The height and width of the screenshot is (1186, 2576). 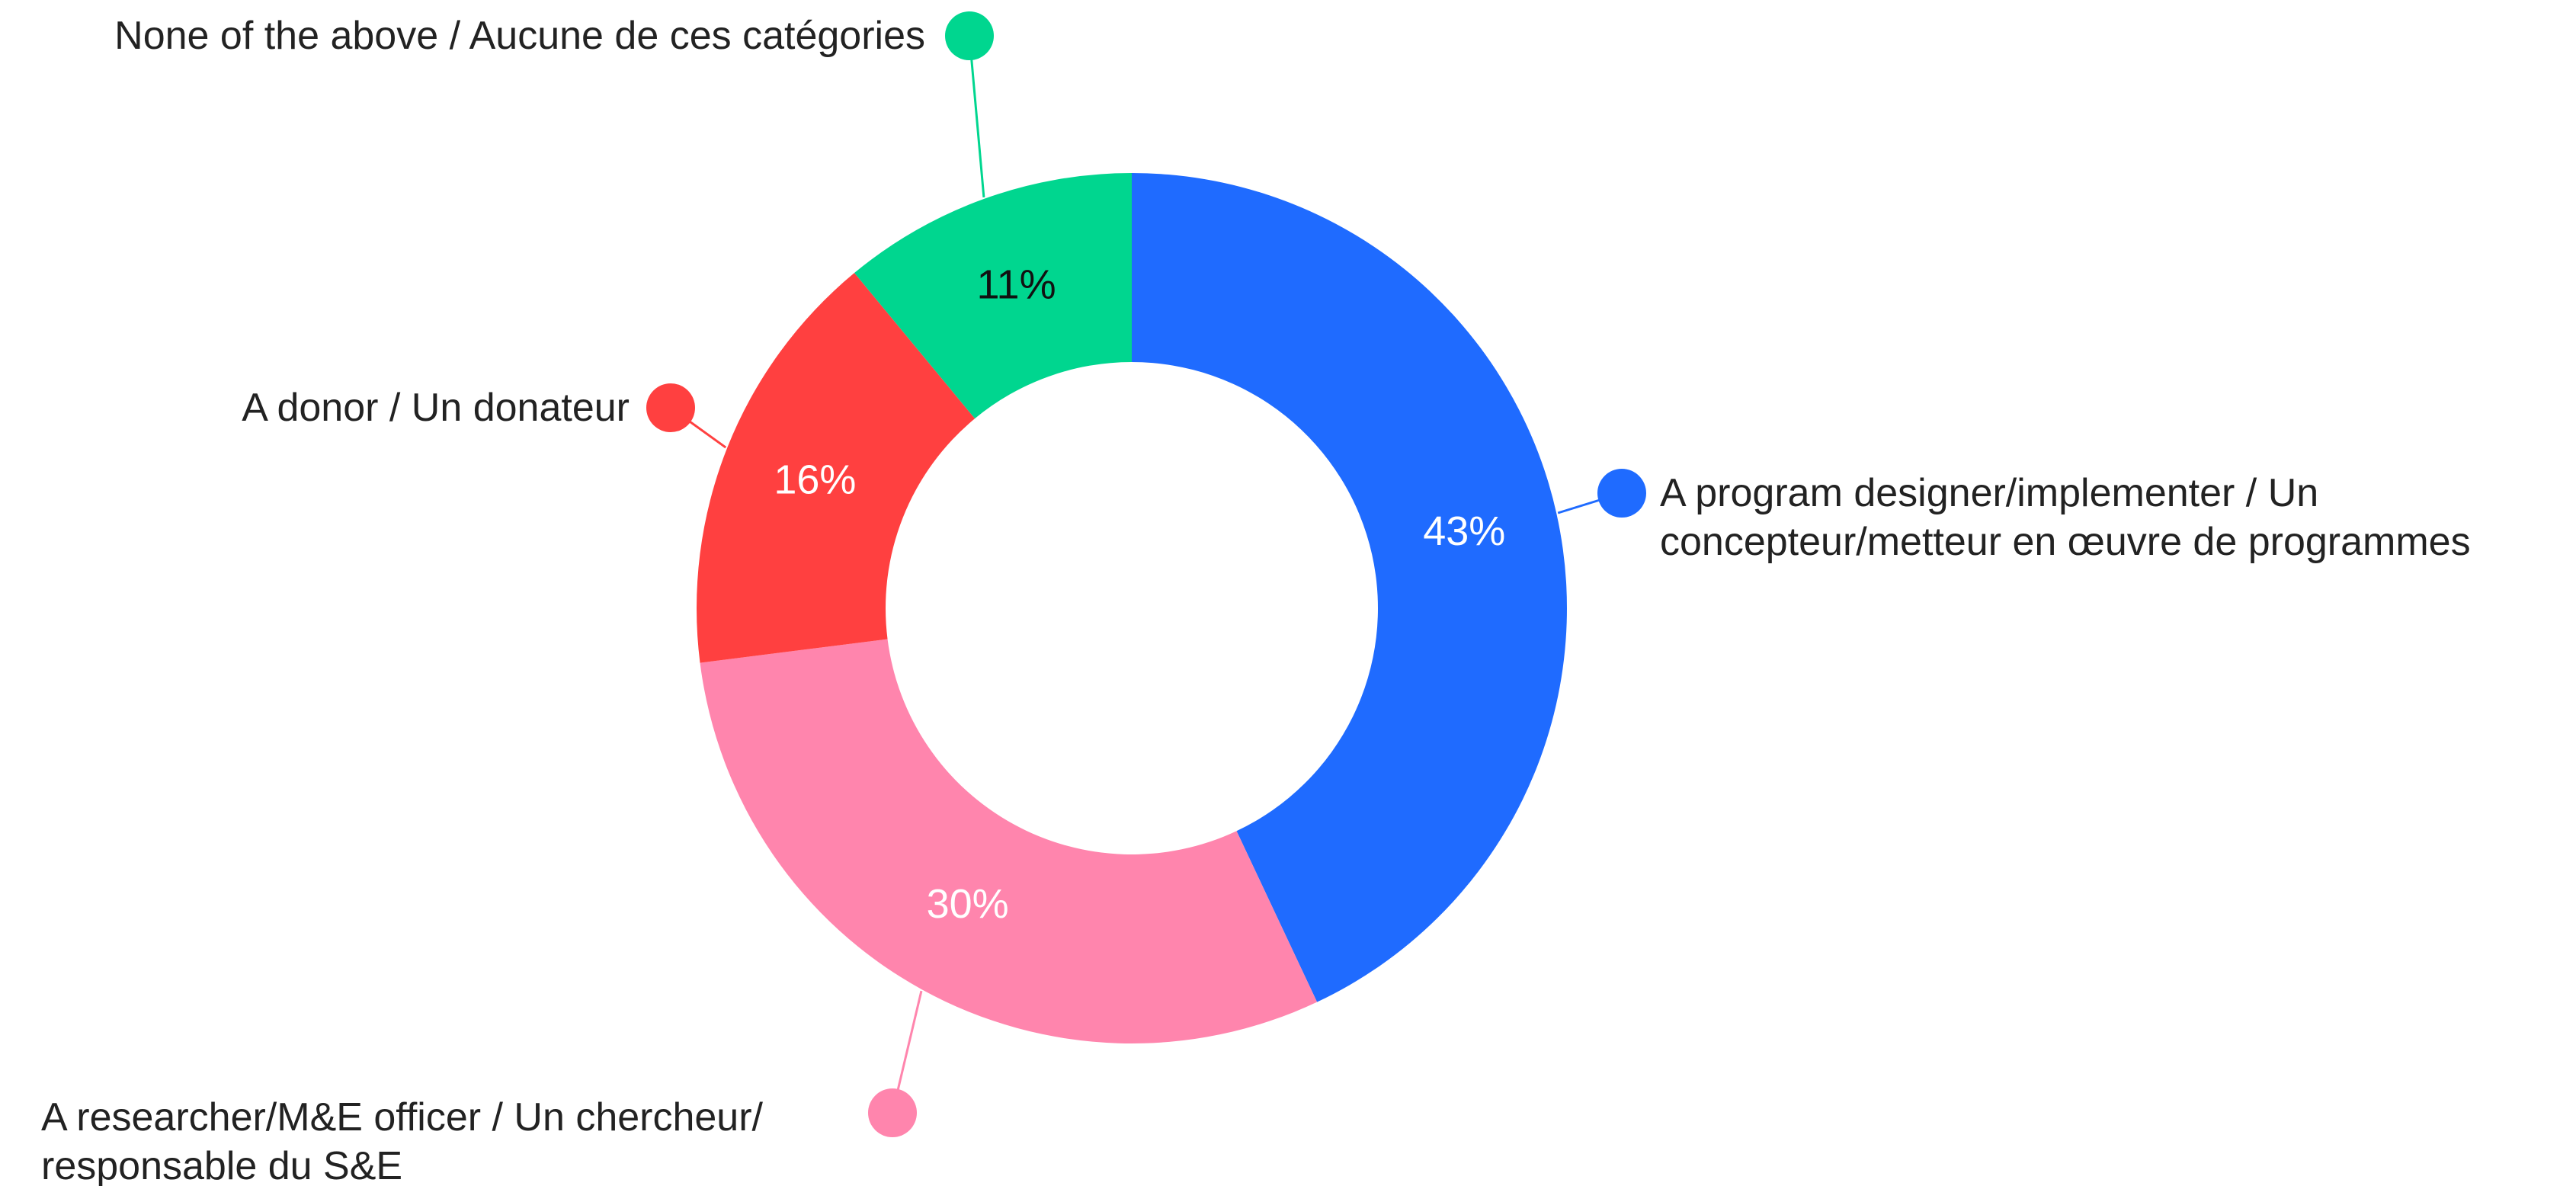 I want to click on leader-line, so click(x=976, y=117).